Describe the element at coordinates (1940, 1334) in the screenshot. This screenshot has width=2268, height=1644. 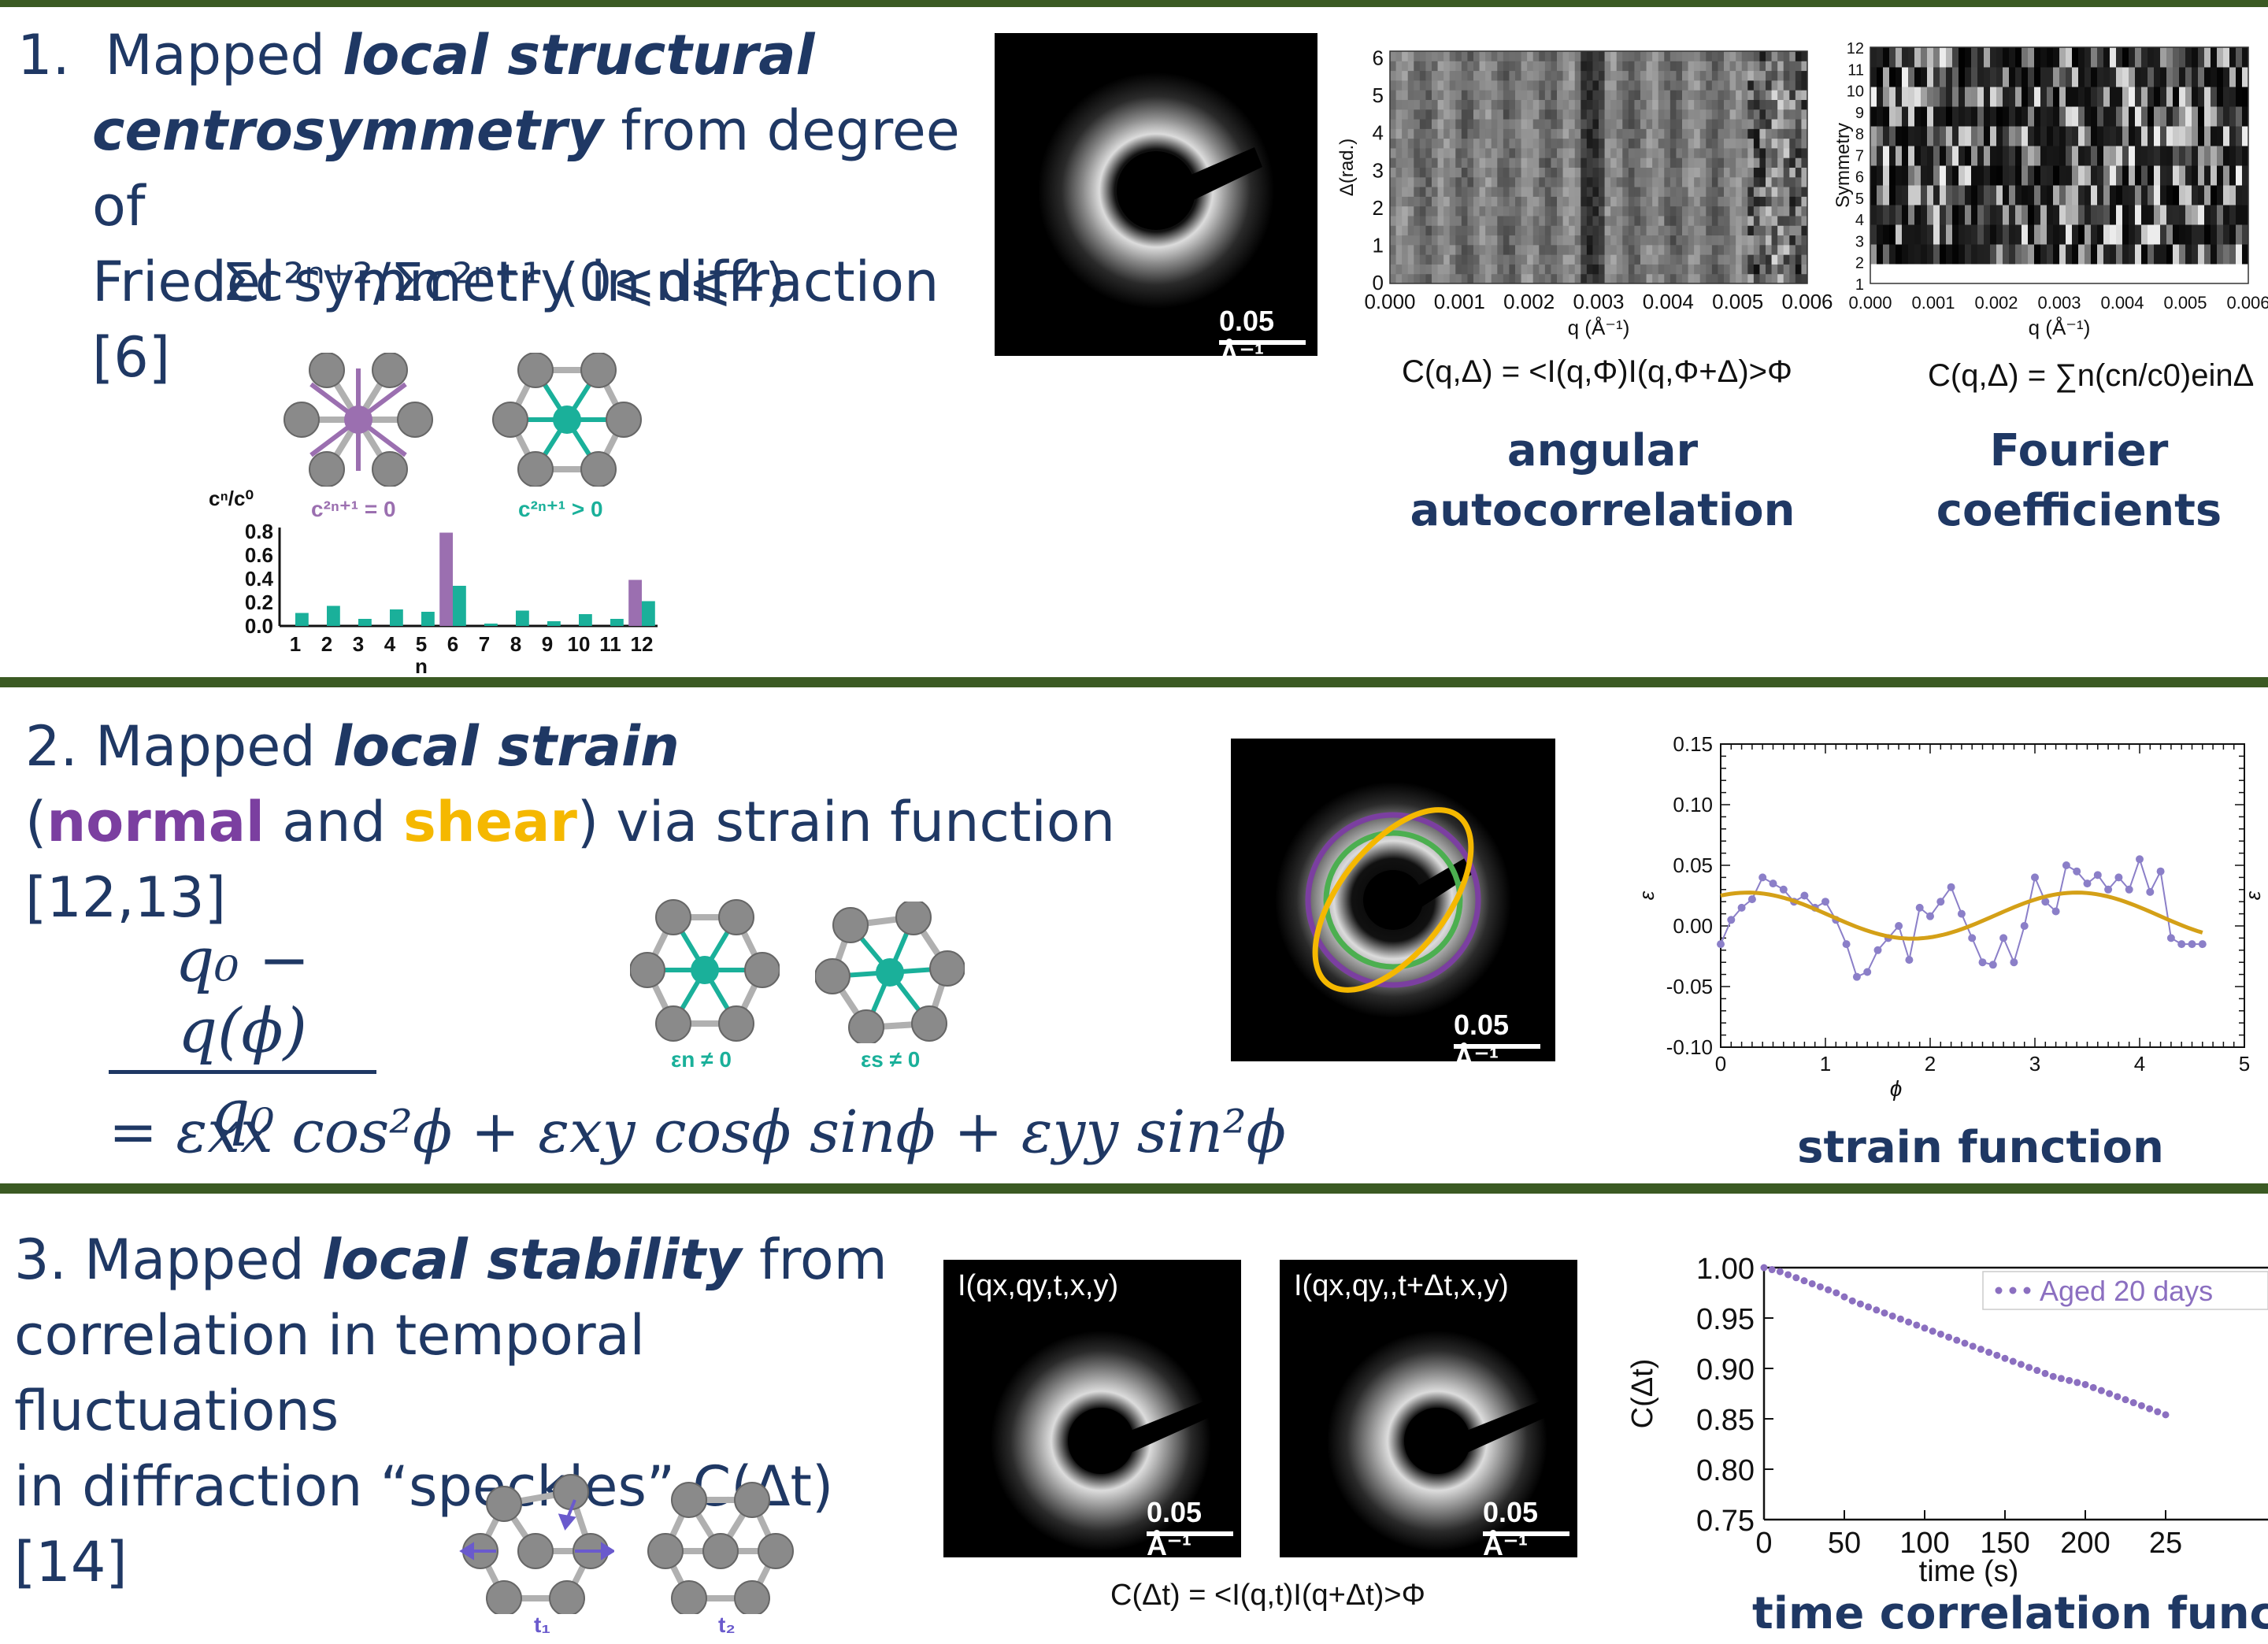
I see `time-data-point` at that location.